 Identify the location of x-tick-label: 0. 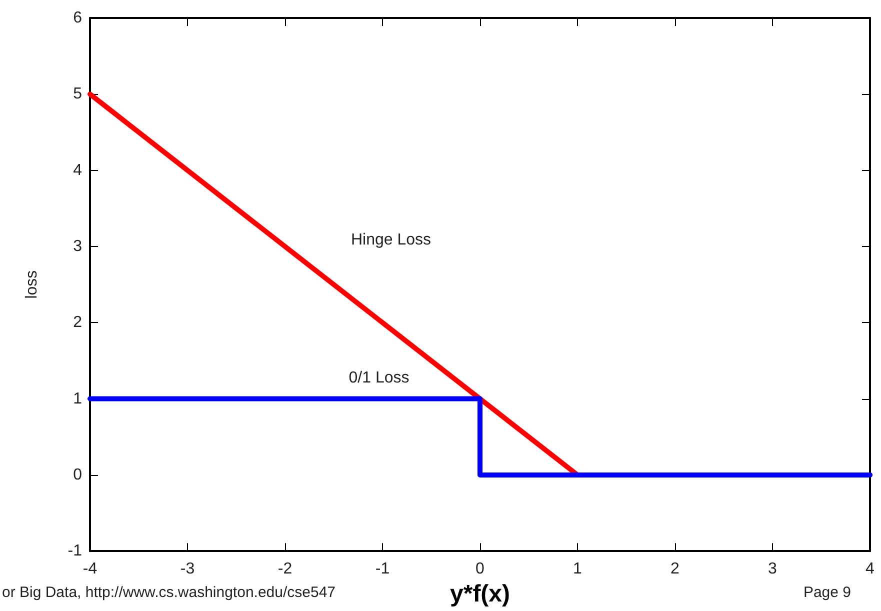
(480, 569).